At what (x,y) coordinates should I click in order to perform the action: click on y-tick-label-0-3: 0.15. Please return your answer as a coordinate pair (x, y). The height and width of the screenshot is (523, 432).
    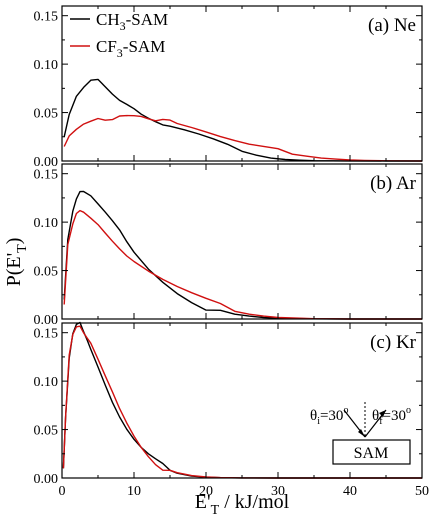
    Looking at the image, I should click on (46, 17).